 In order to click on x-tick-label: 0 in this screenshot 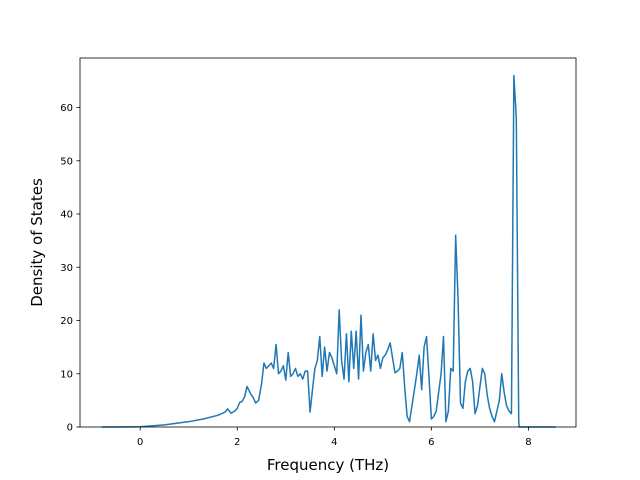, I will do `click(140, 442)`.